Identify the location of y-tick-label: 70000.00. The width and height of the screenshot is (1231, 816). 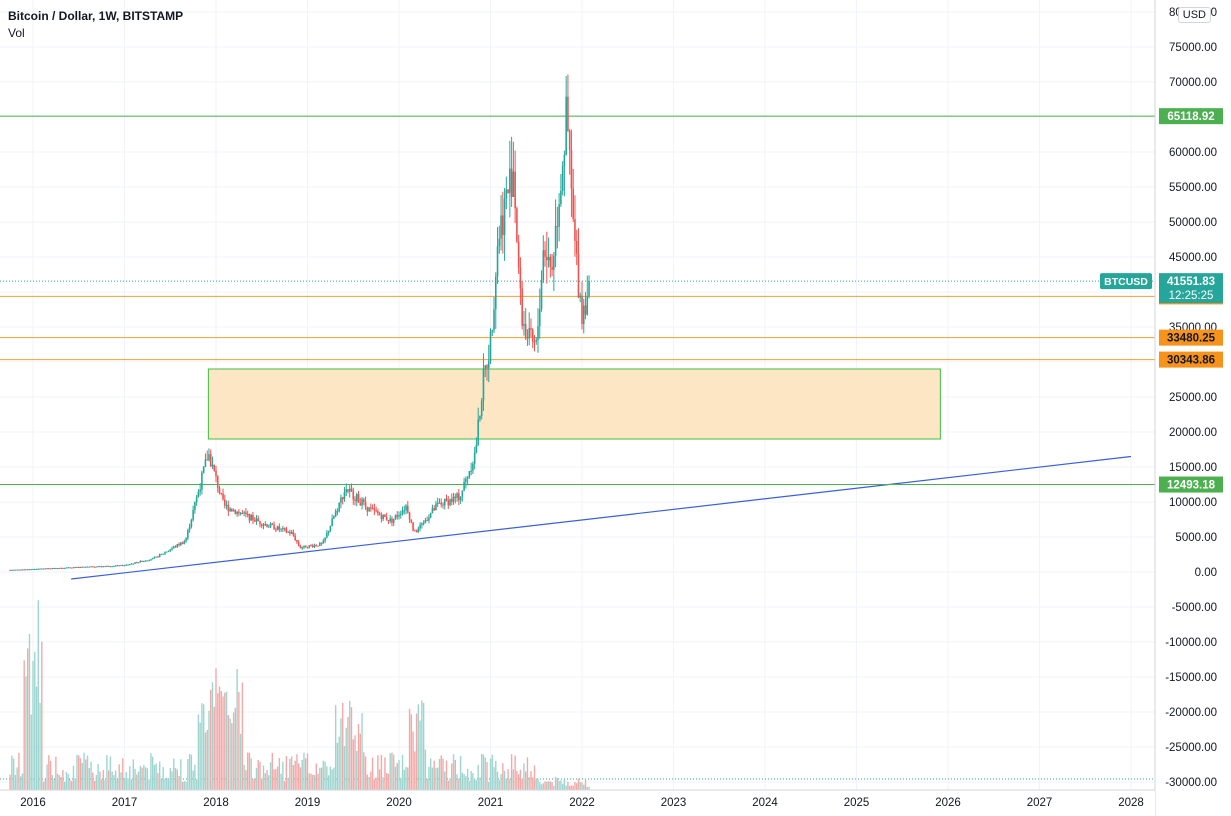
(1193, 83).